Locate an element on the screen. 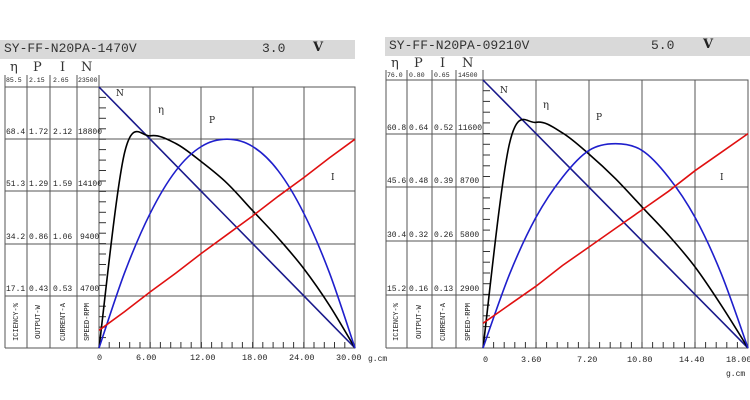 Image resolution: width=750 pixels, height=400 pixels. table-cell: 5800 is located at coordinates (470, 235).